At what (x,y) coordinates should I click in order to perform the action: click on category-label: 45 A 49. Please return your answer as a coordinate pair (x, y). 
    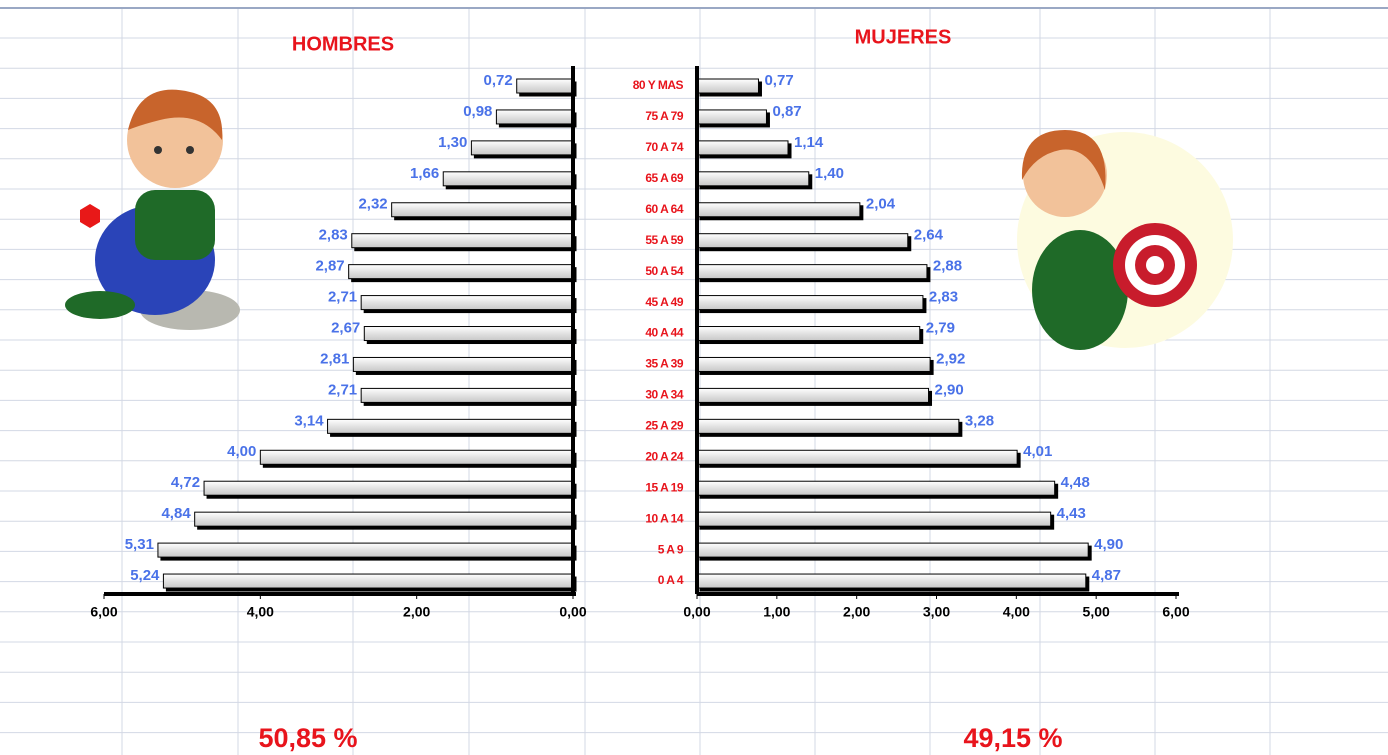
    Looking at the image, I should click on (664, 302).